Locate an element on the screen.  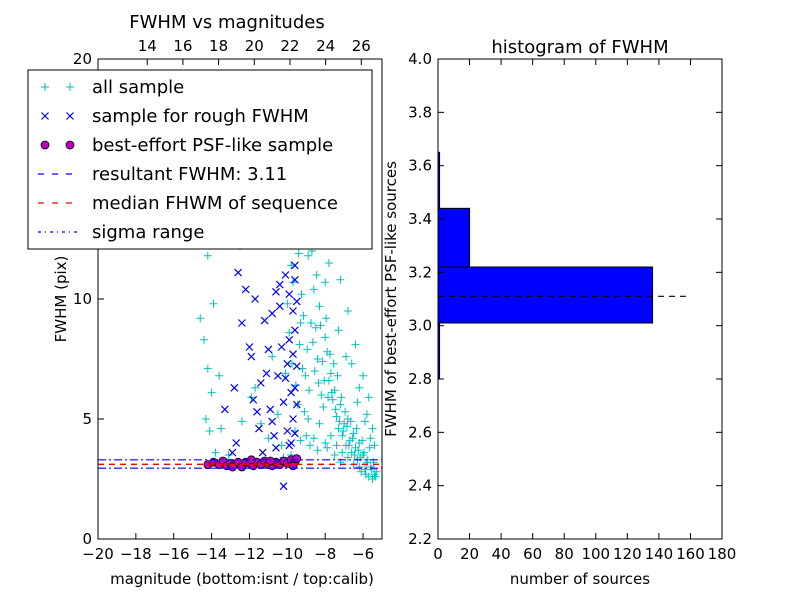
legend-label-3: resultant FWHM: 3.11 is located at coordinates (189, 174).